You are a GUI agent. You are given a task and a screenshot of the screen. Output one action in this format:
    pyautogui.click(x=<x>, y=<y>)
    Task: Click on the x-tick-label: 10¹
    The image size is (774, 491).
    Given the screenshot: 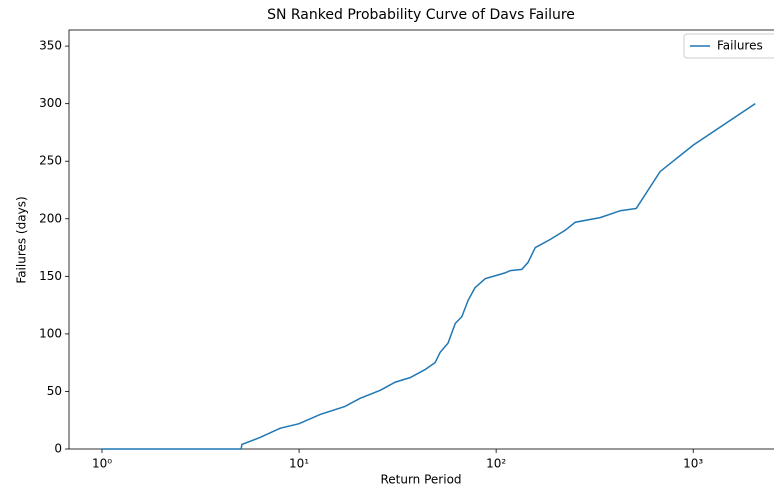 What is the action you would take?
    pyautogui.click(x=299, y=464)
    